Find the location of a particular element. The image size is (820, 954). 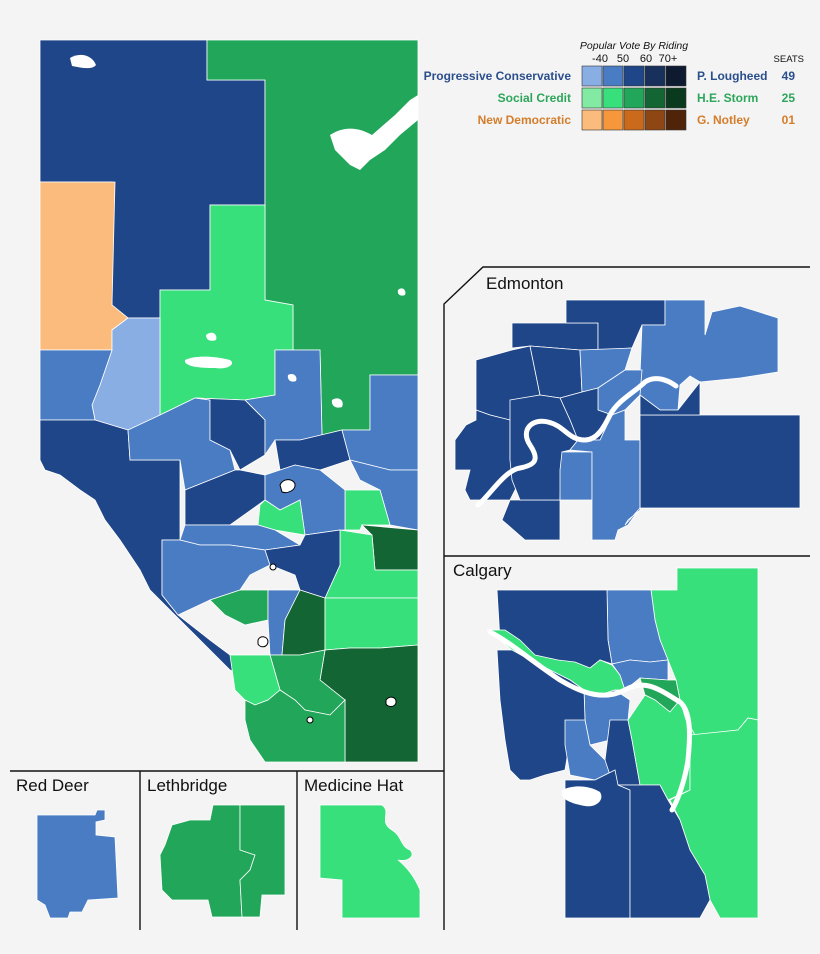

bow-river-calgary is located at coordinates (590, 721).